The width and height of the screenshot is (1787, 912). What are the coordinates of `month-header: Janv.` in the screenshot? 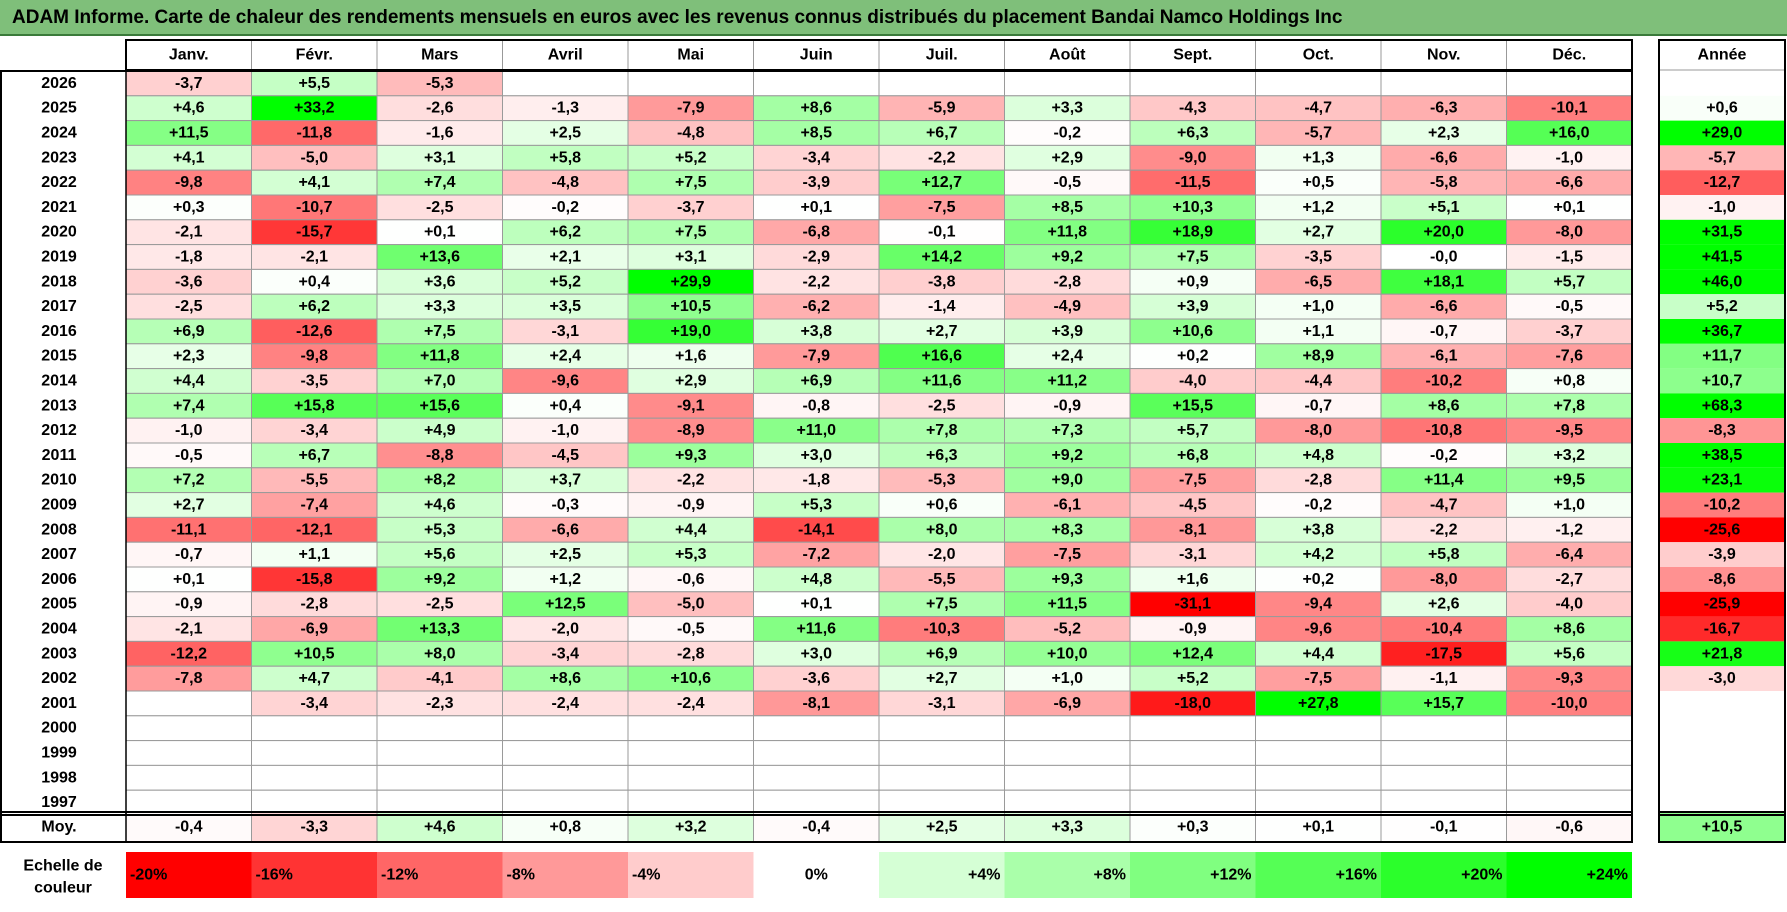 It's located at (189, 55).